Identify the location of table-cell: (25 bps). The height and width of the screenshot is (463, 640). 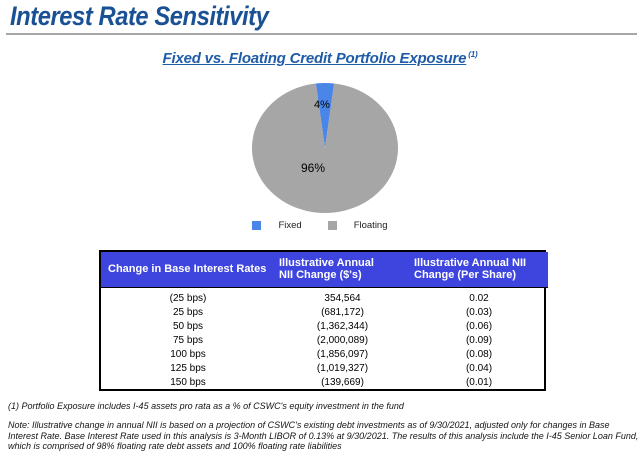
(188, 298).